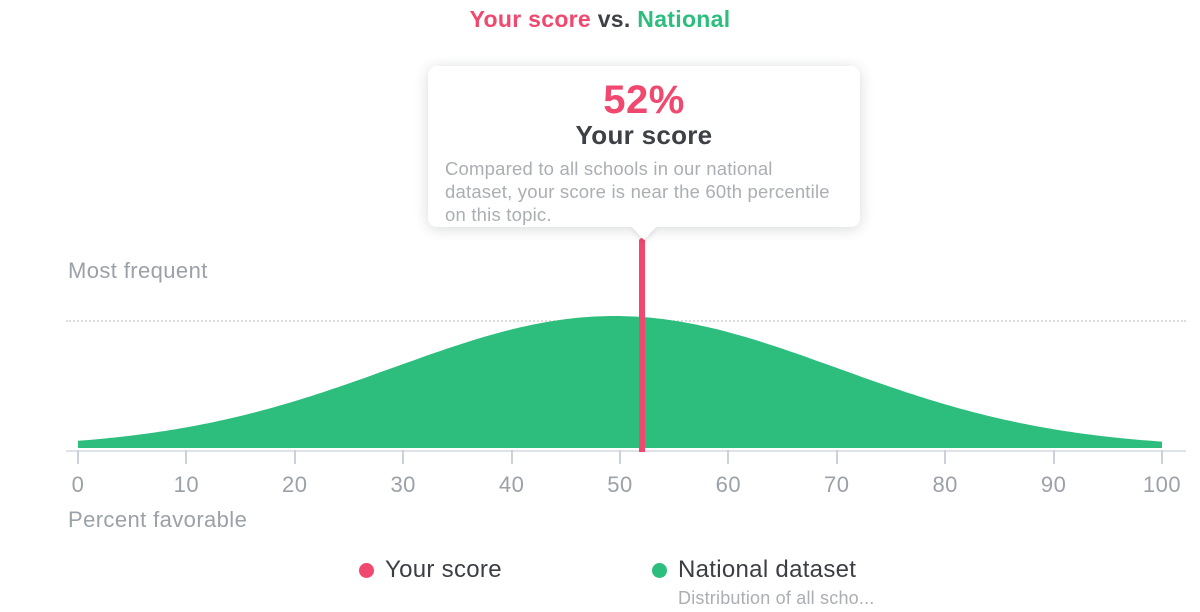 The height and width of the screenshot is (612, 1200). I want to click on legend-your-score-label: Your score, so click(443, 569).